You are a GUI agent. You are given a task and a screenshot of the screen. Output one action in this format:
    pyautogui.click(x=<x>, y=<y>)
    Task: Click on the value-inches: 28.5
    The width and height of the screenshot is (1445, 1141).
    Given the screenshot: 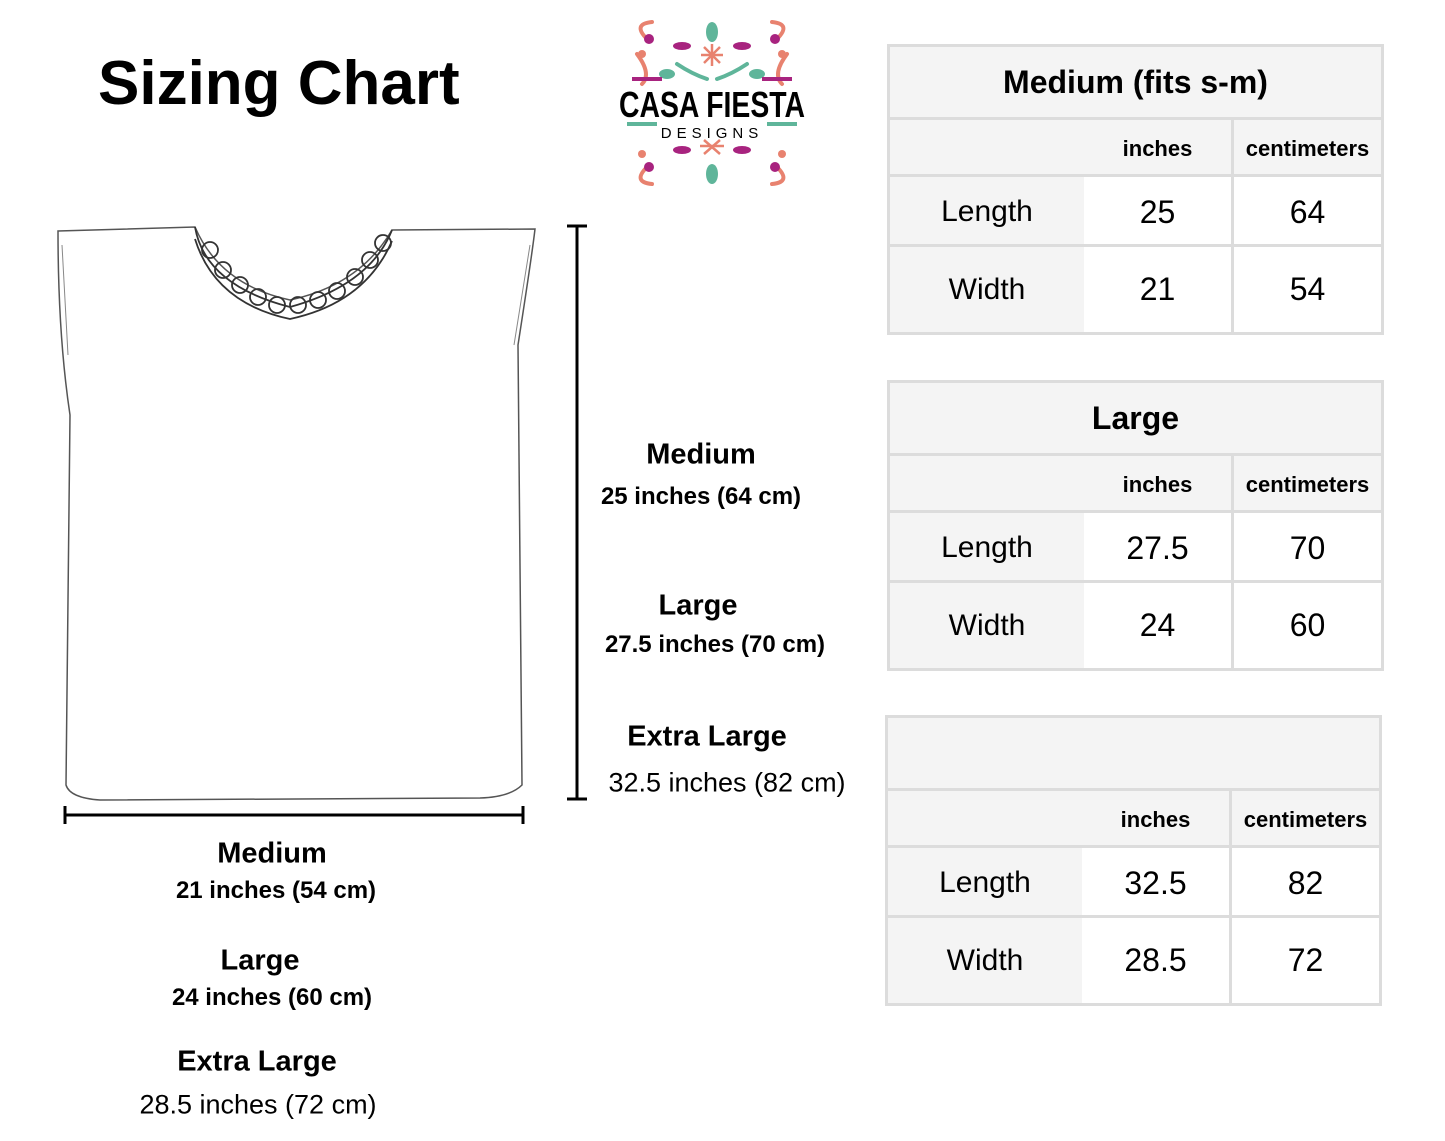 What is the action you would take?
    pyautogui.click(x=1155, y=960)
    